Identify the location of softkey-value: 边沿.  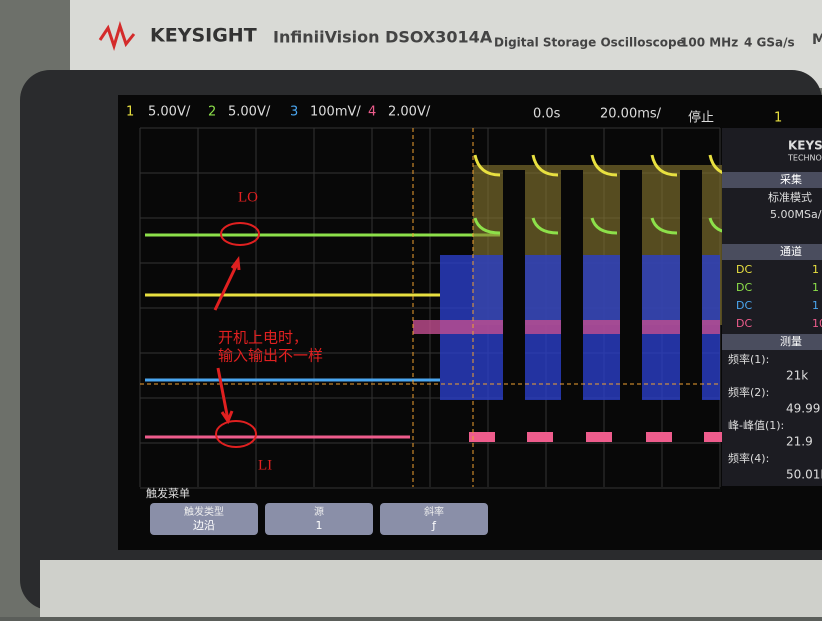
(204, 525).